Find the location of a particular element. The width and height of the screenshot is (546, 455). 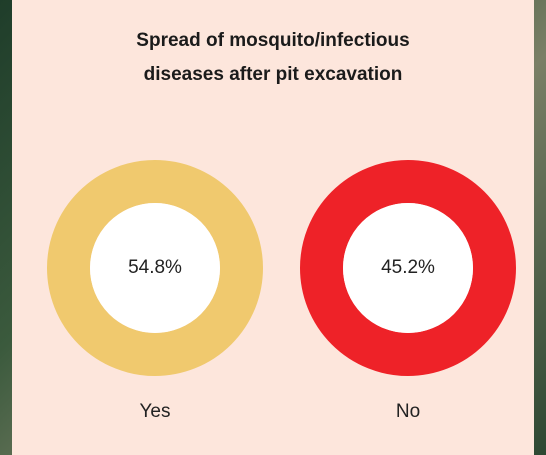

value-label: 54.8% is located at coordinates (155, 267).